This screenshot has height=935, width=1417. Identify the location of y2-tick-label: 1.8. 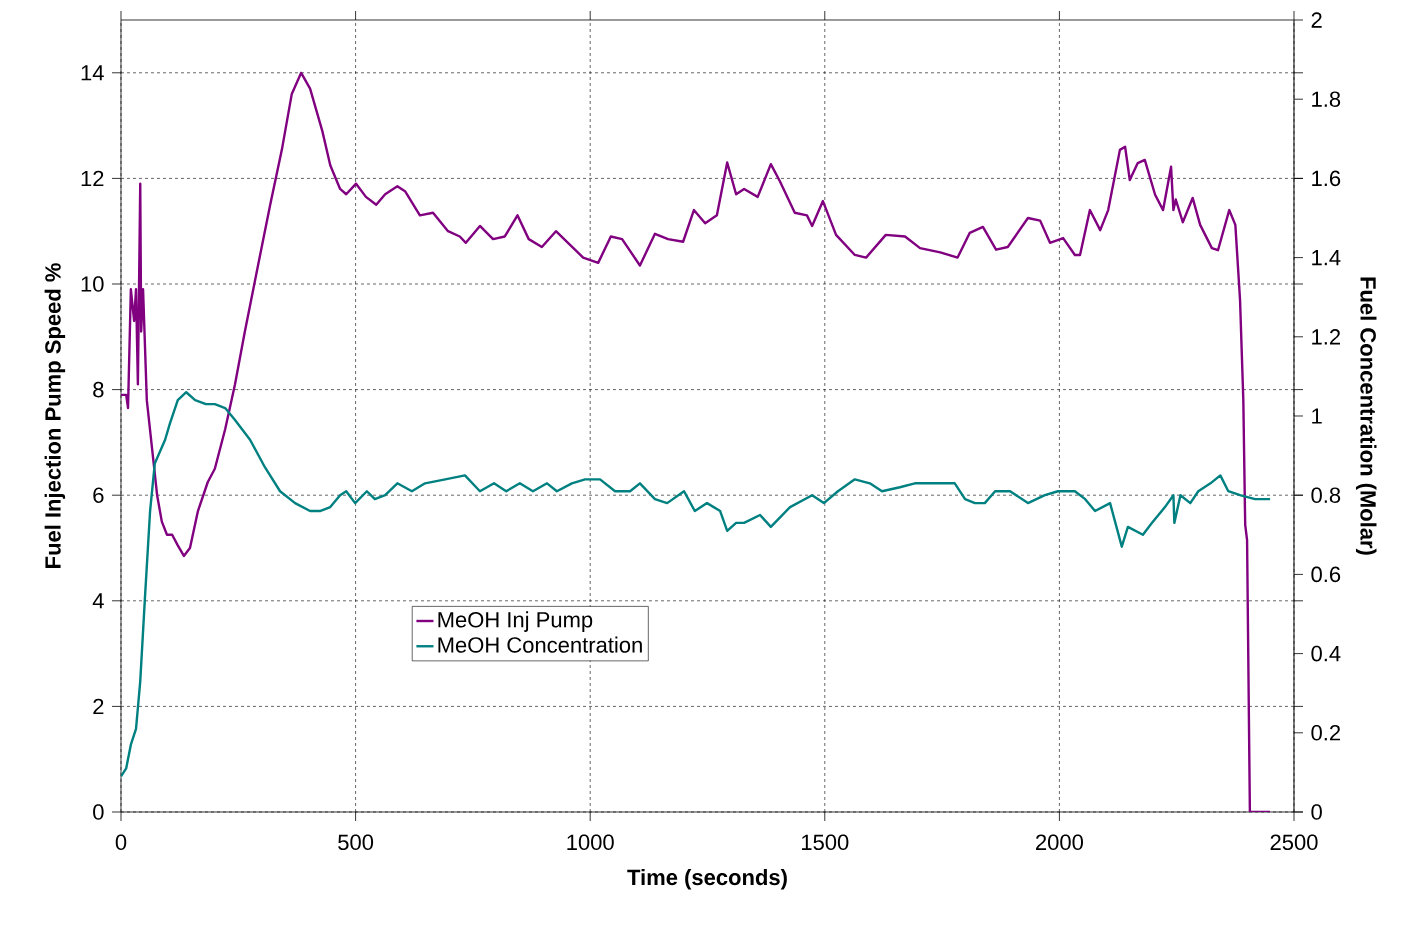
(1326, 99).